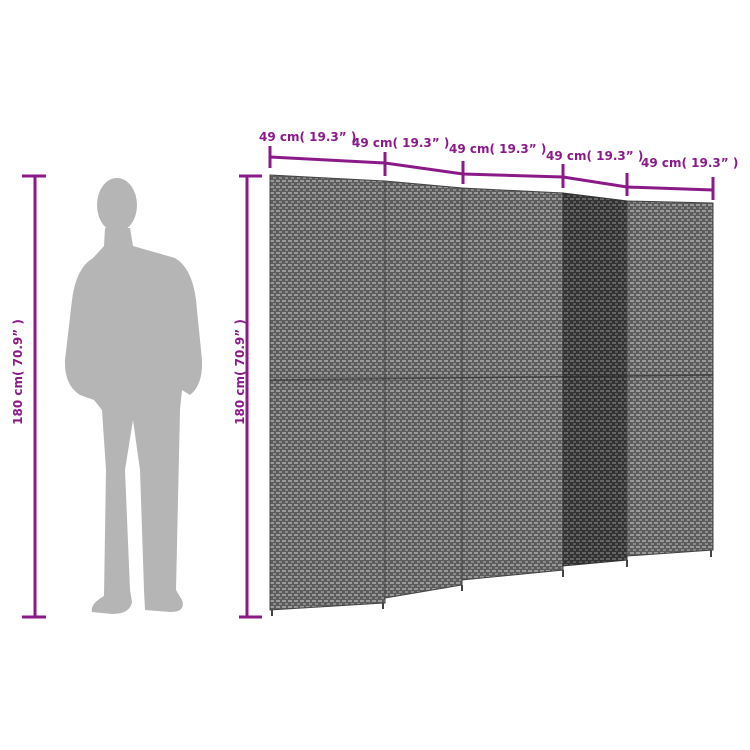  What do you see at coordinates (240, 372) in the screenshot?
I see `screen-height-label: 180 cm( 70.9” )` at bounding box center [240, 372].